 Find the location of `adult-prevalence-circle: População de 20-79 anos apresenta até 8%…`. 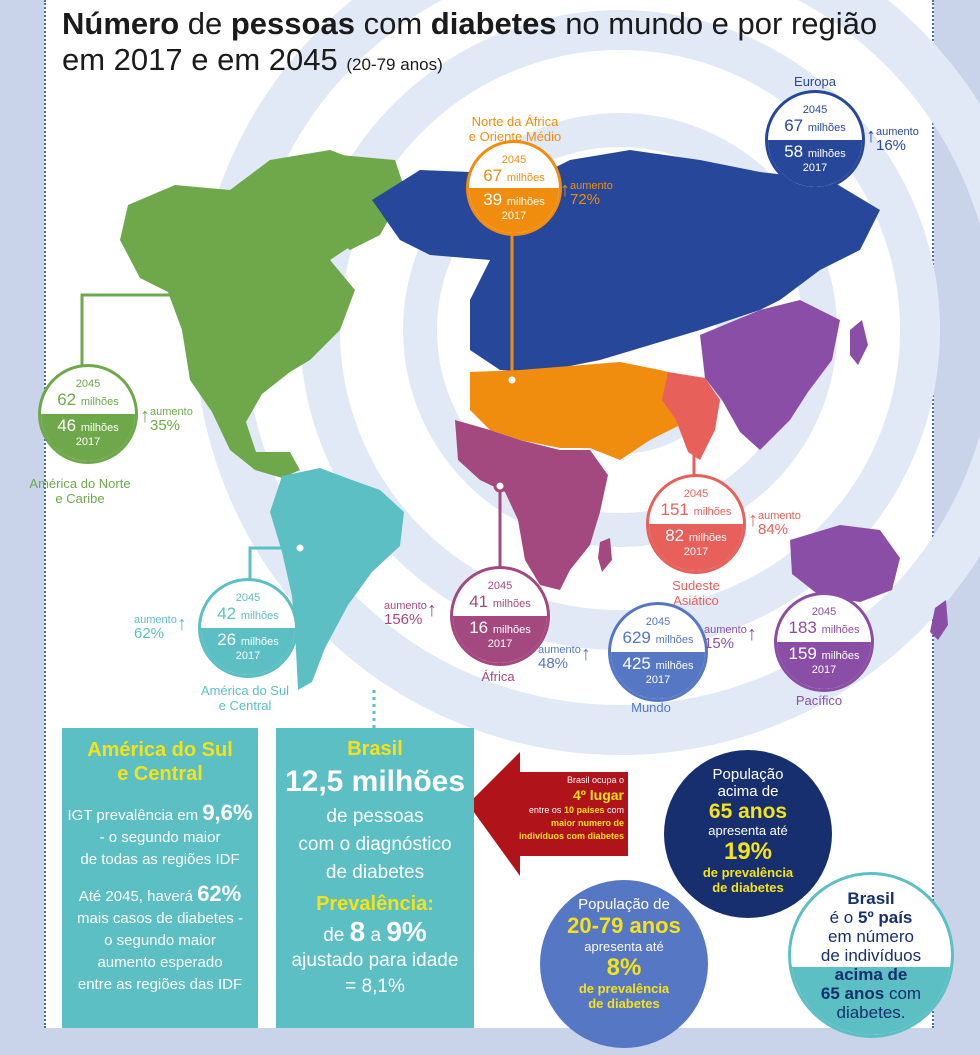

adult-prevalence-circle: População de 20-79 anos apresenta até 8%… is located at coordinates (624, 964).